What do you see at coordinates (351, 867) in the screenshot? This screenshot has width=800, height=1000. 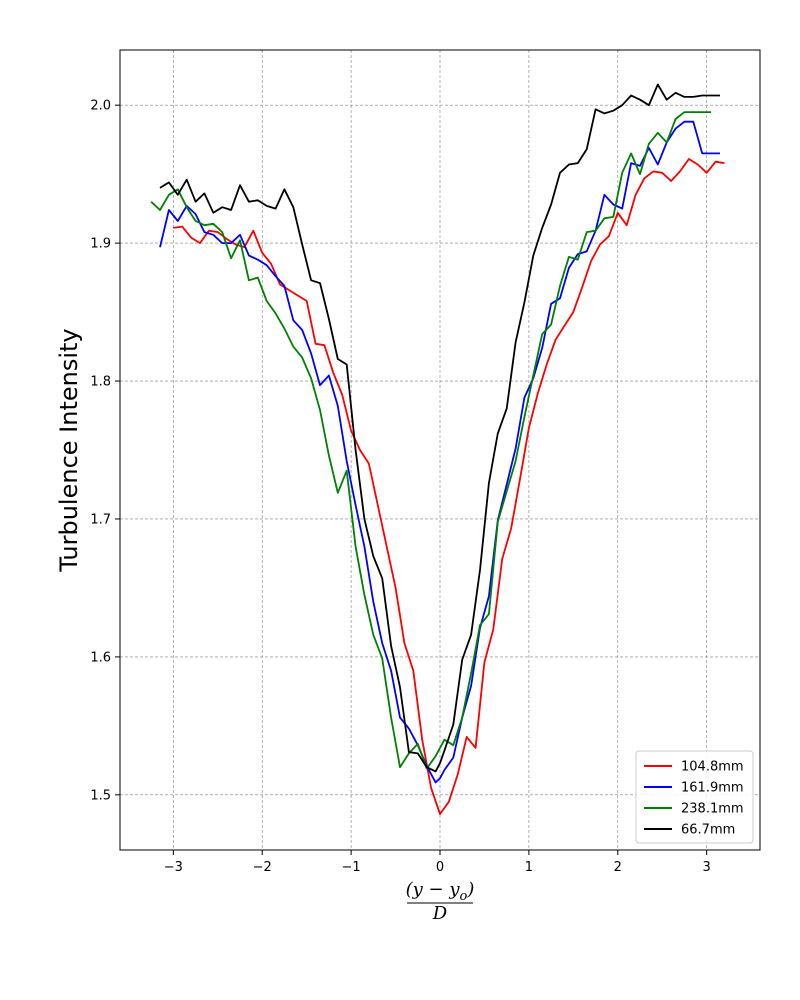 I see `x-tick-label: −1` at bounding box center [351, 867].